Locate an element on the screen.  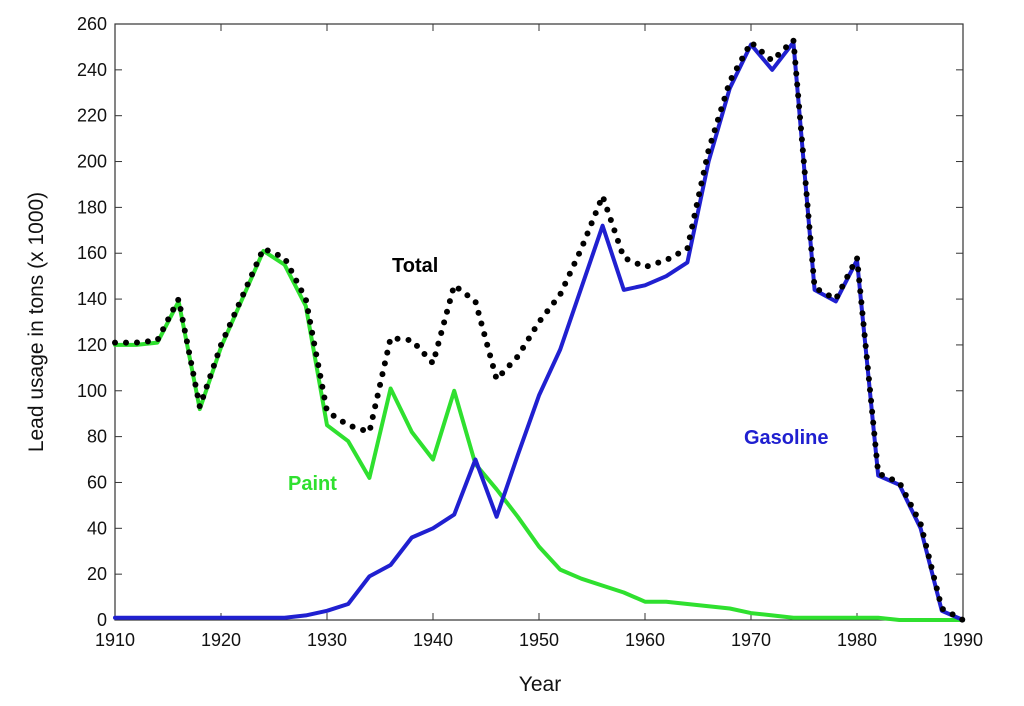
x-tick-label: 1970 is located at coordinates (751, 640).